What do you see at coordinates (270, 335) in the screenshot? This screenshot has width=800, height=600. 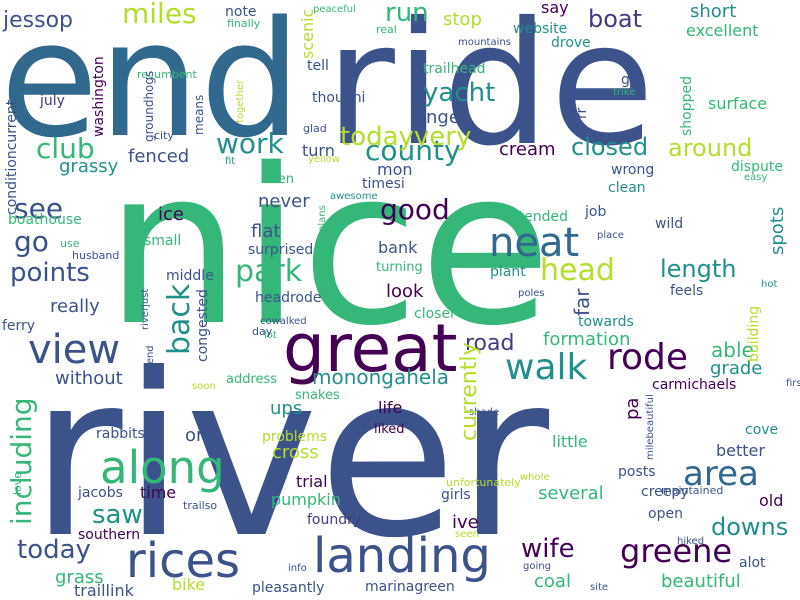 I see `word-lot: lot` at bounding box center [270, 335].